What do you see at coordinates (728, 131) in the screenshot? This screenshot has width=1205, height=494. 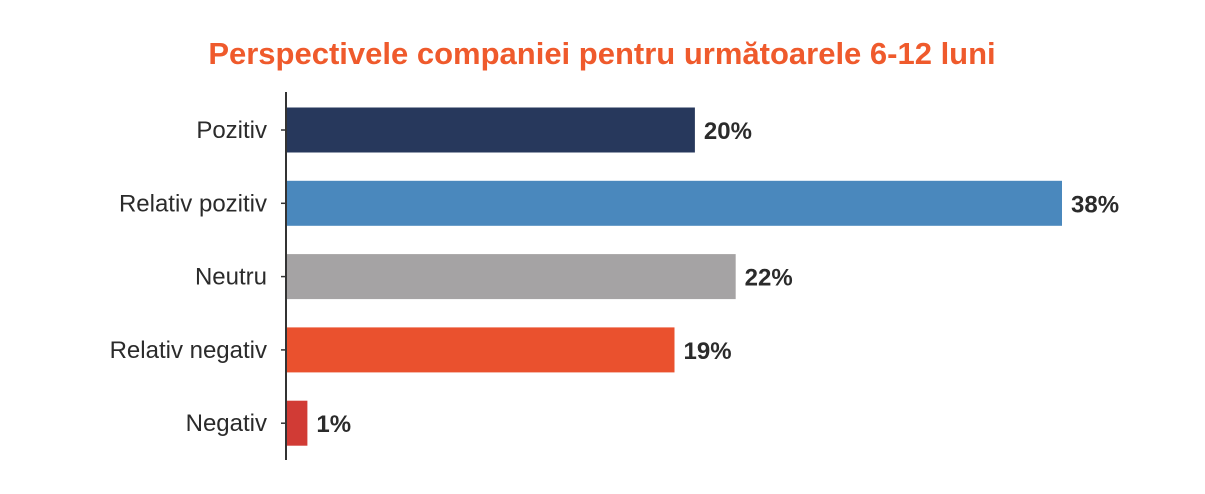 I see `value-label: 20%` at bounding box center [728, 131].